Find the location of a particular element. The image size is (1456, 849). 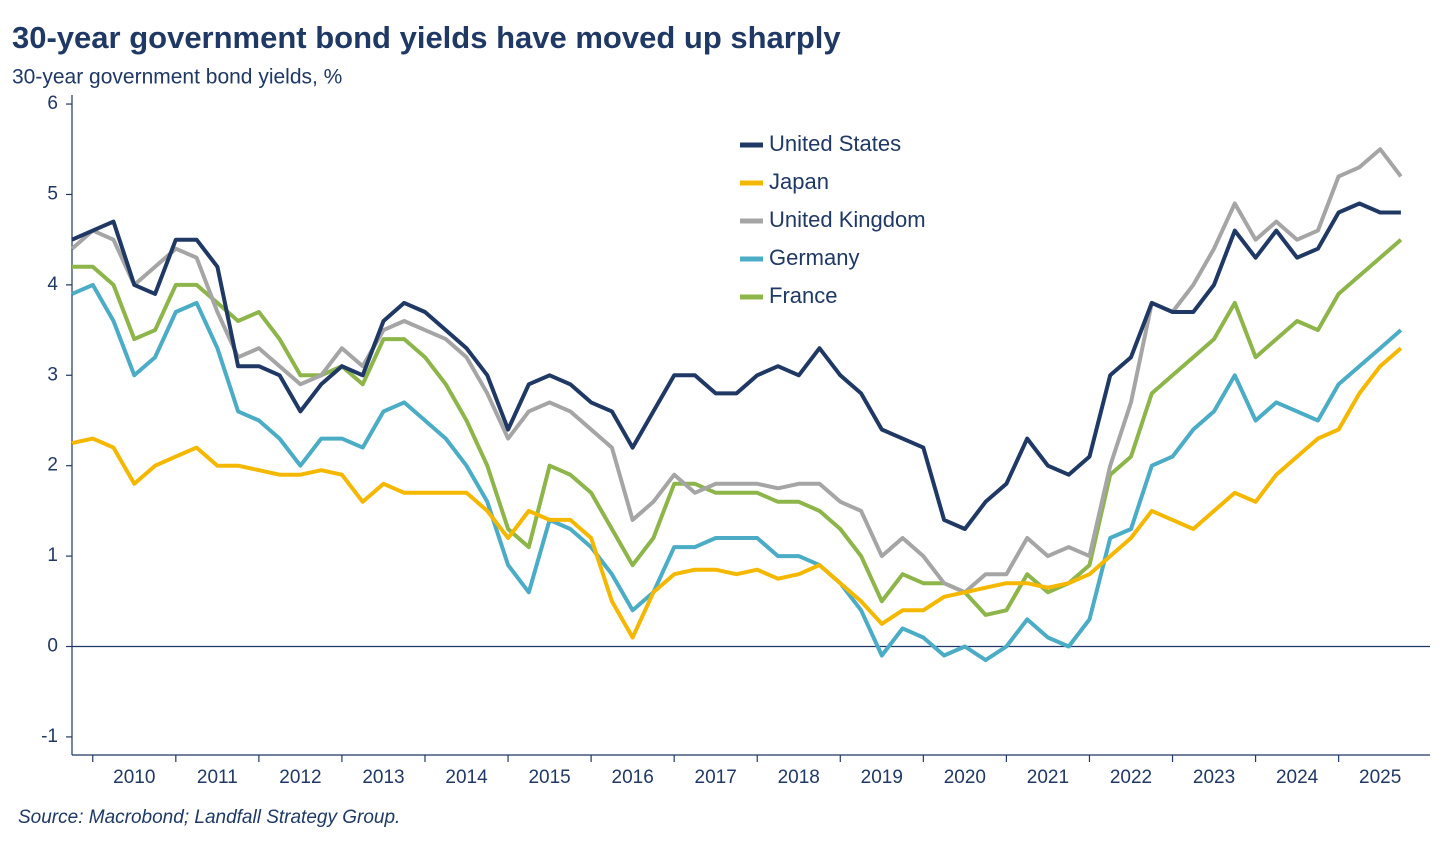

x-tick-label: 2018 is located at coordinates (799, 777).